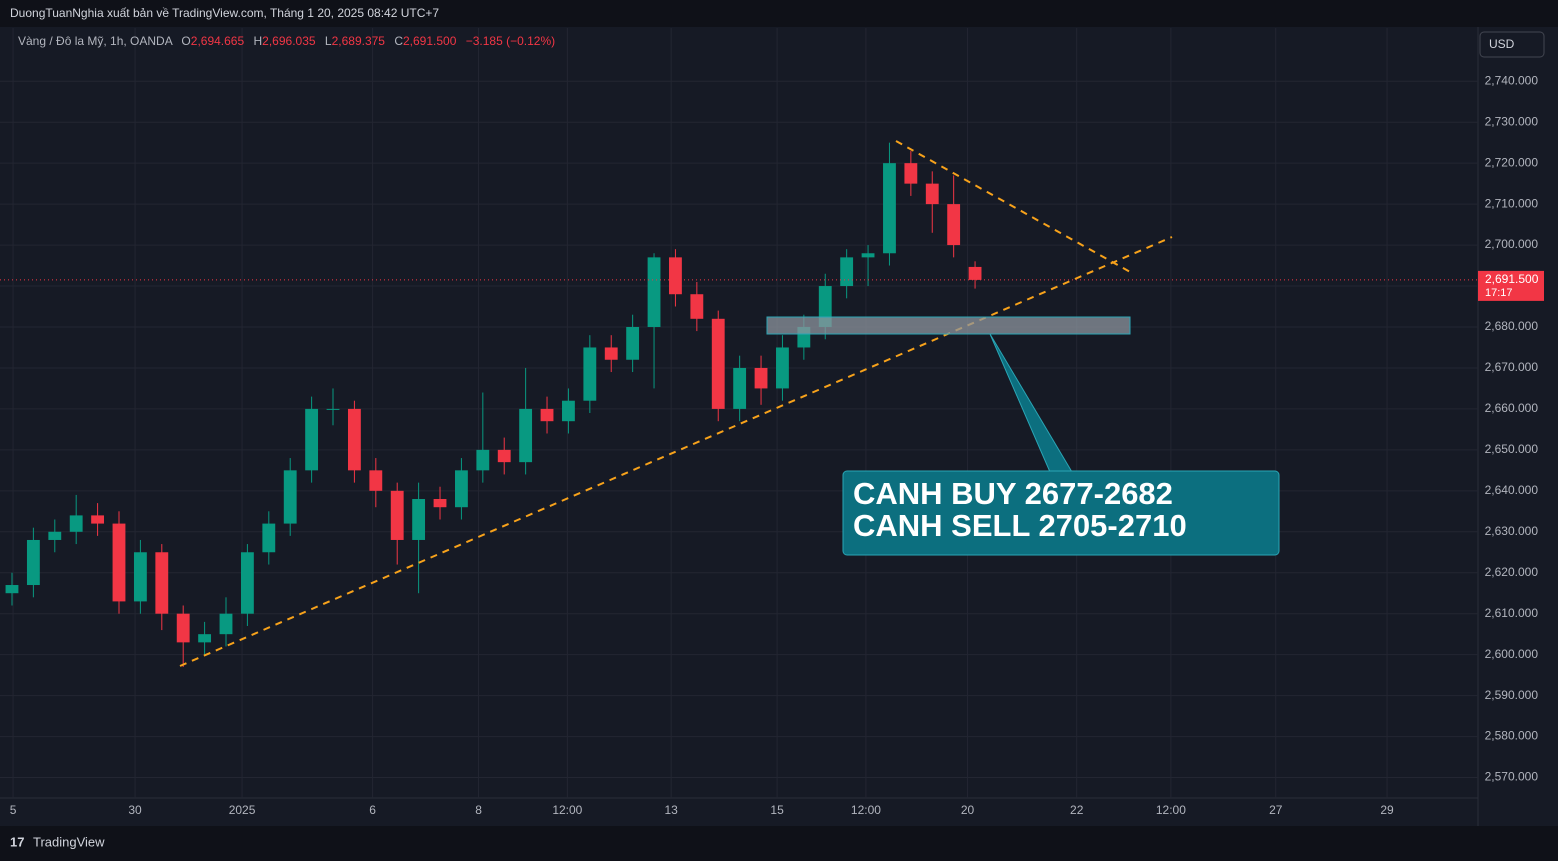  I want to click on y-tick-label: 2,650.000, so click(1512, 449).